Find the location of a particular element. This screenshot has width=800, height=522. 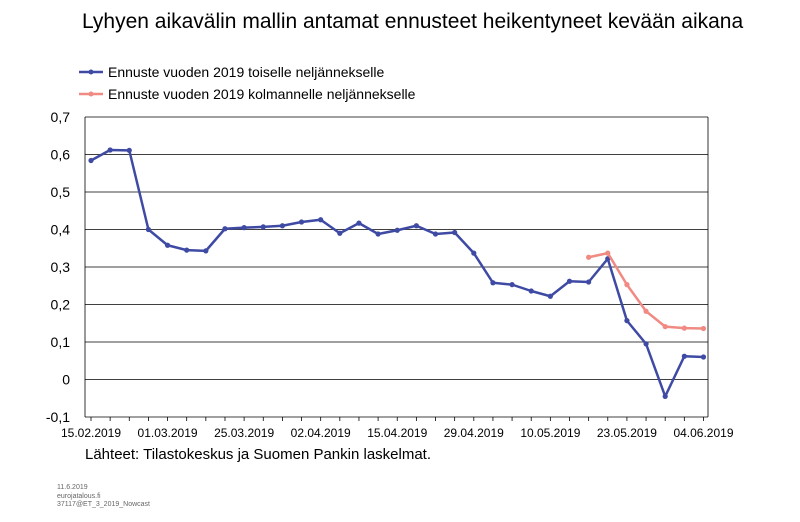

x-tick-label: 15.04.2019 is located at coordinates (397, 433).